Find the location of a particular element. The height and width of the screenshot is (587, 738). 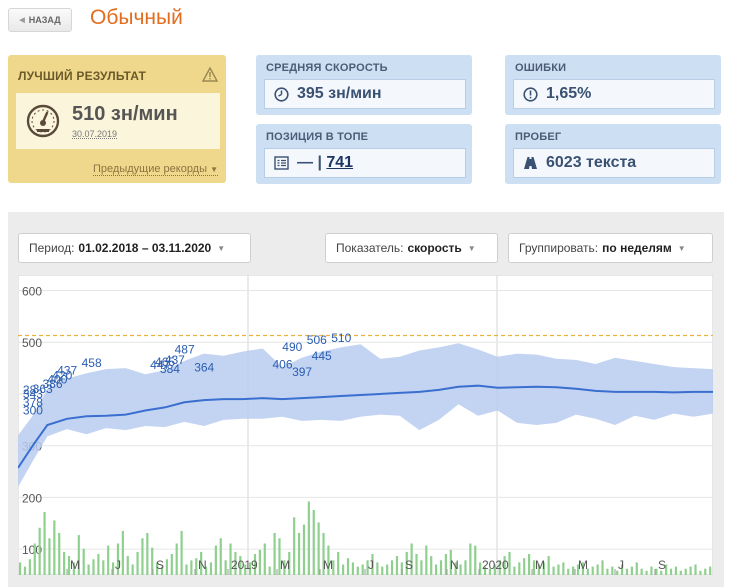

record-label: 447 is located at coordinates (160, 365).